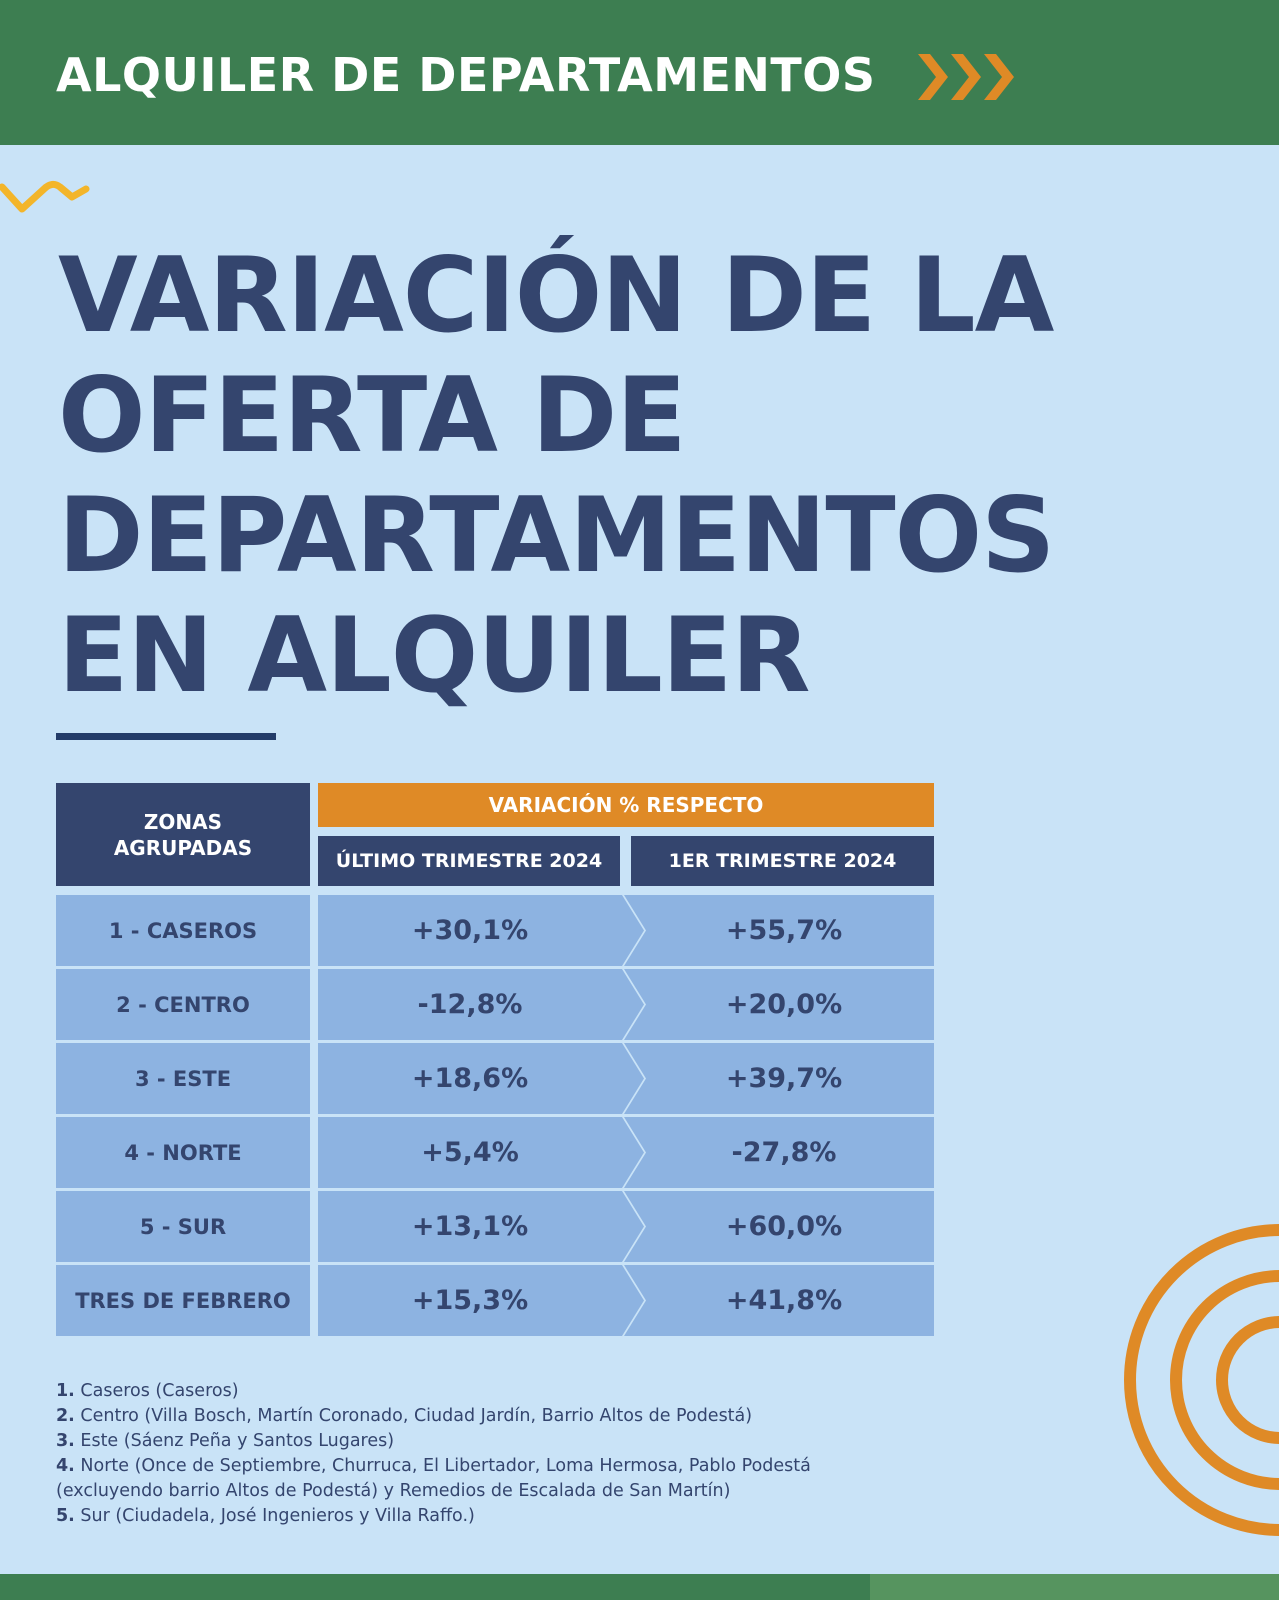 Image resolution: width=1279 pixels, height=1600 pixels. I want to click on footnote-number: 5., so click(65, 1516).